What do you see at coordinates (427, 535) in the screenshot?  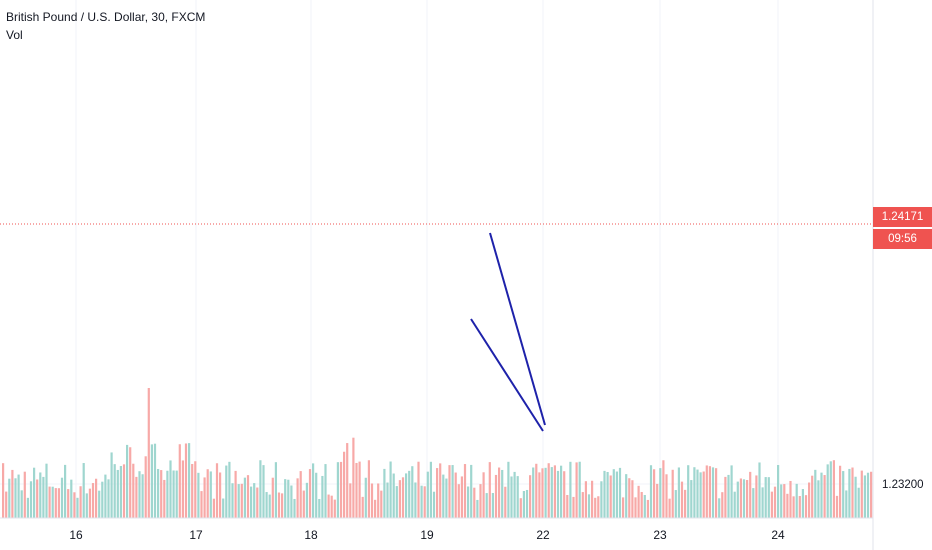 I see `time-axis: 16 17 18 19 22 23 24` at bounding box center [427, 535].